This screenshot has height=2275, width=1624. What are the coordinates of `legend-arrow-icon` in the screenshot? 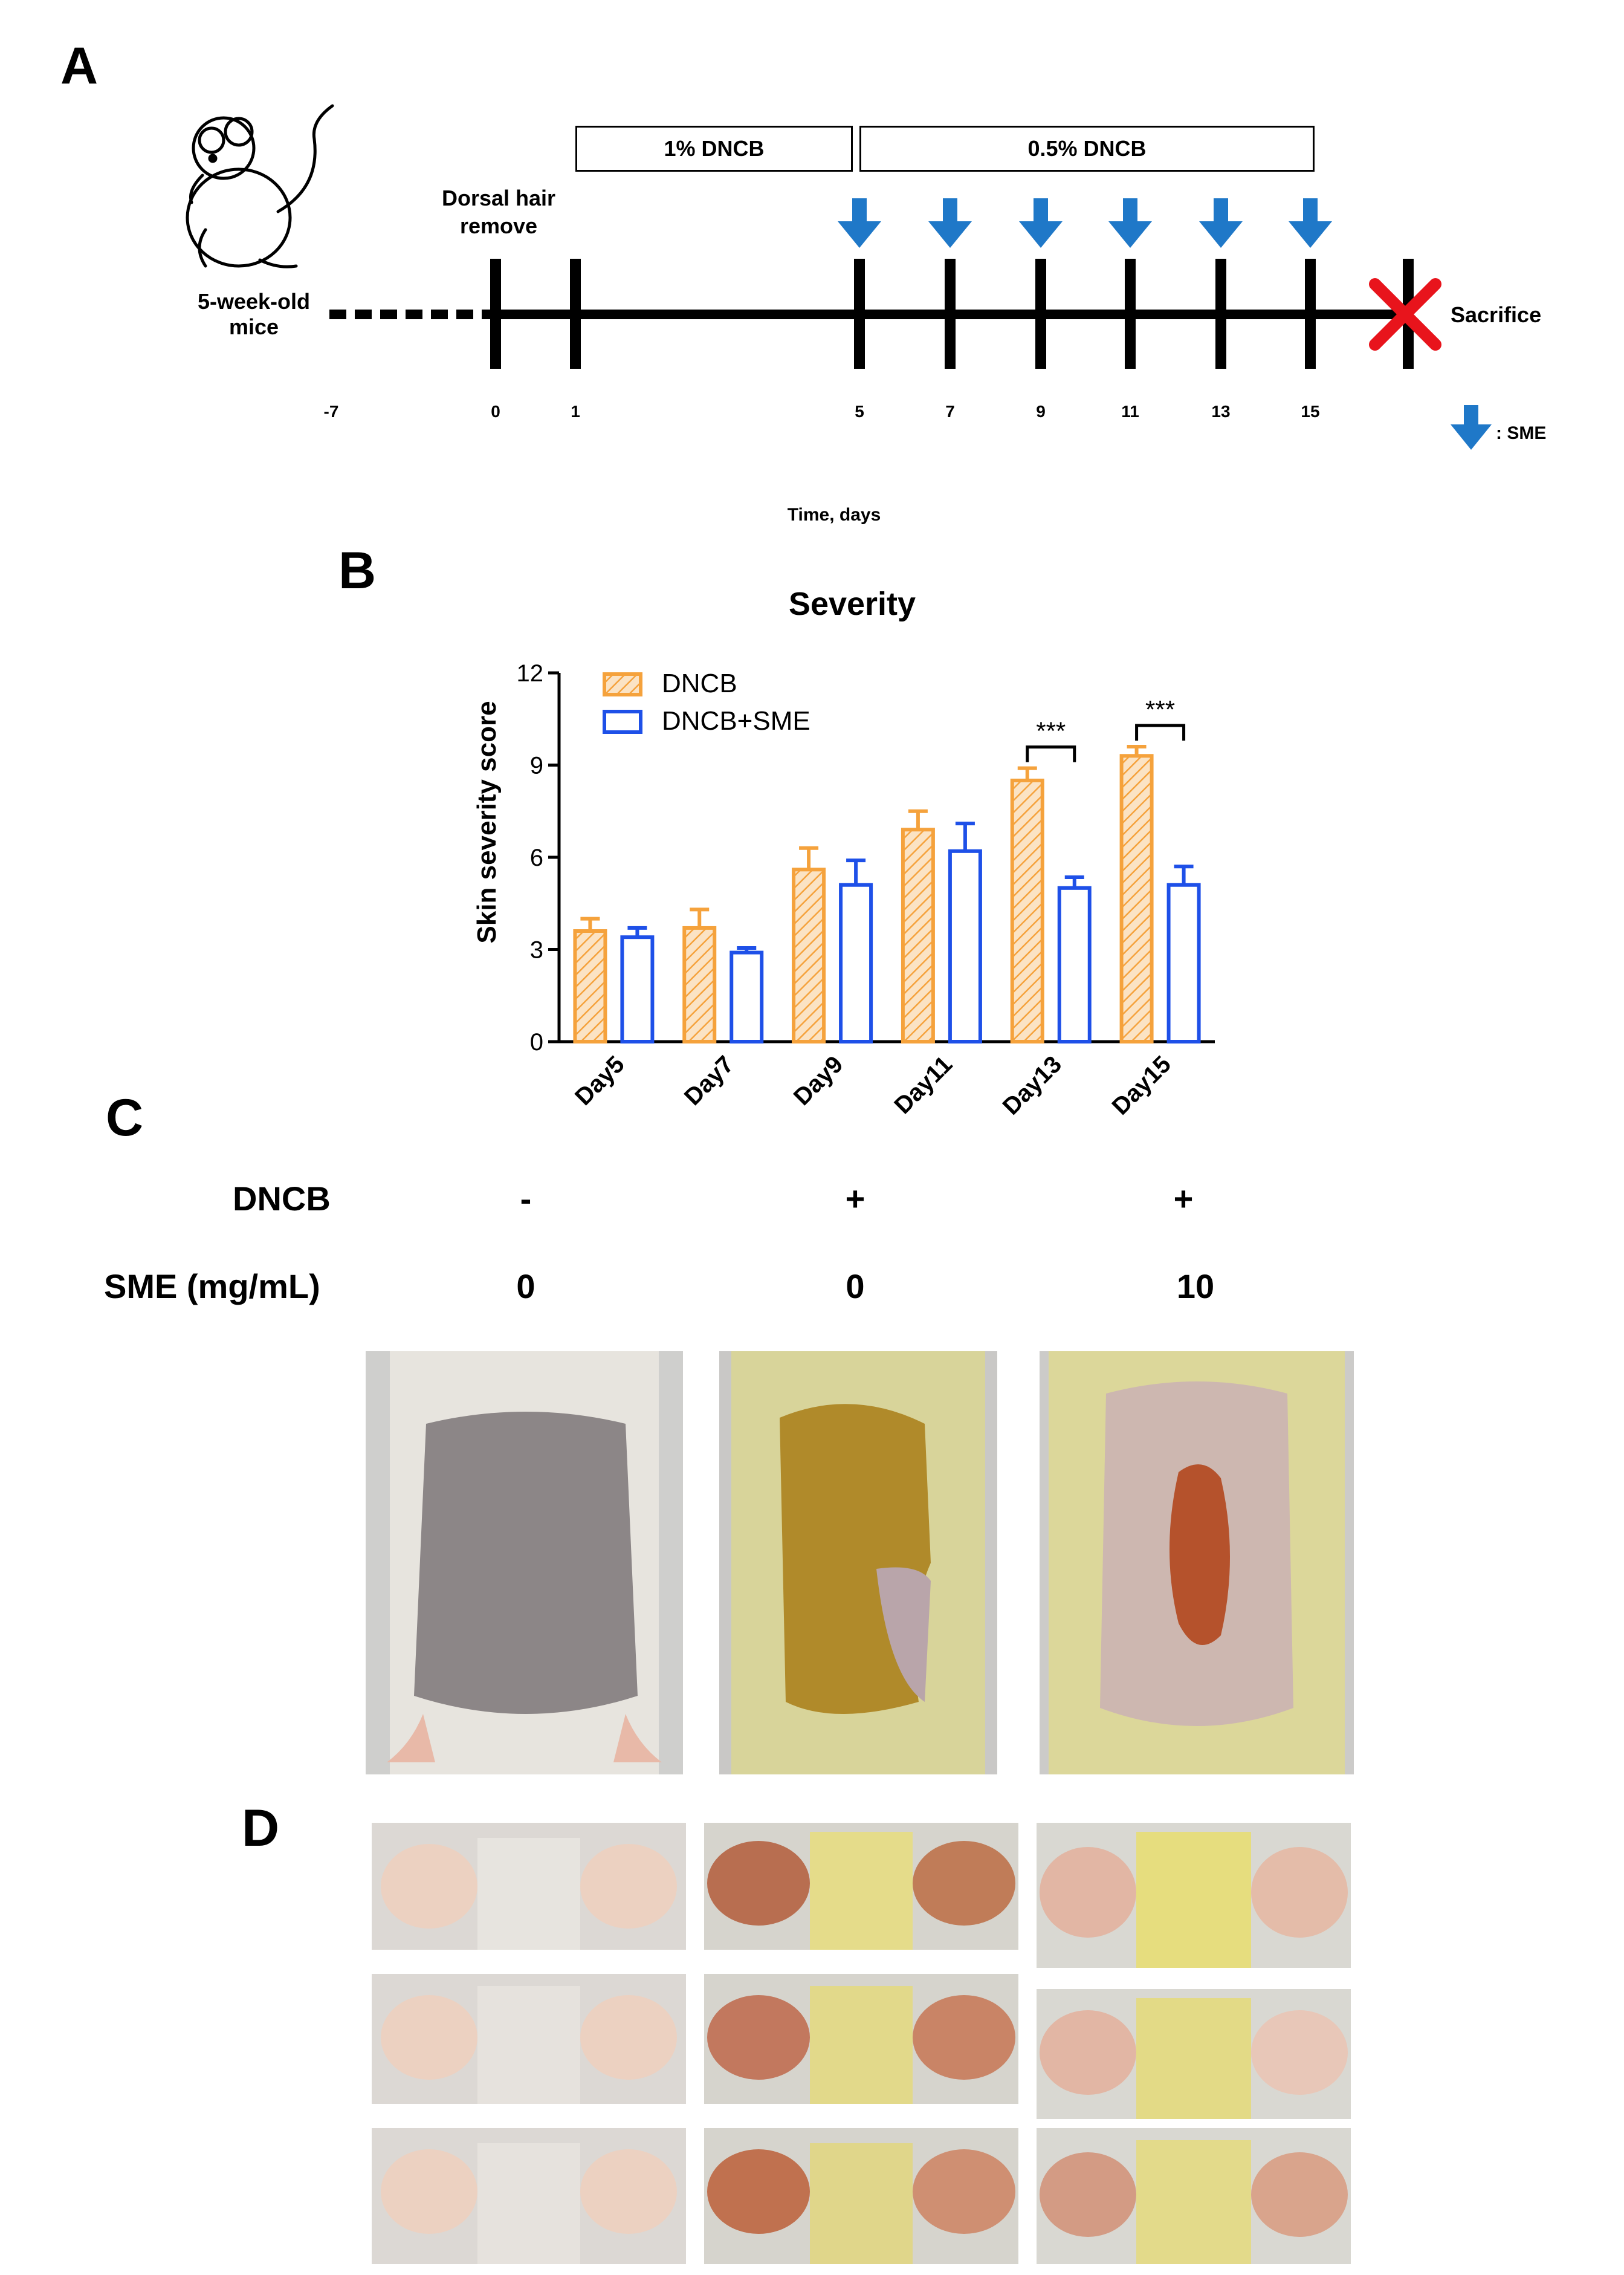 It's located at (1471, 427).